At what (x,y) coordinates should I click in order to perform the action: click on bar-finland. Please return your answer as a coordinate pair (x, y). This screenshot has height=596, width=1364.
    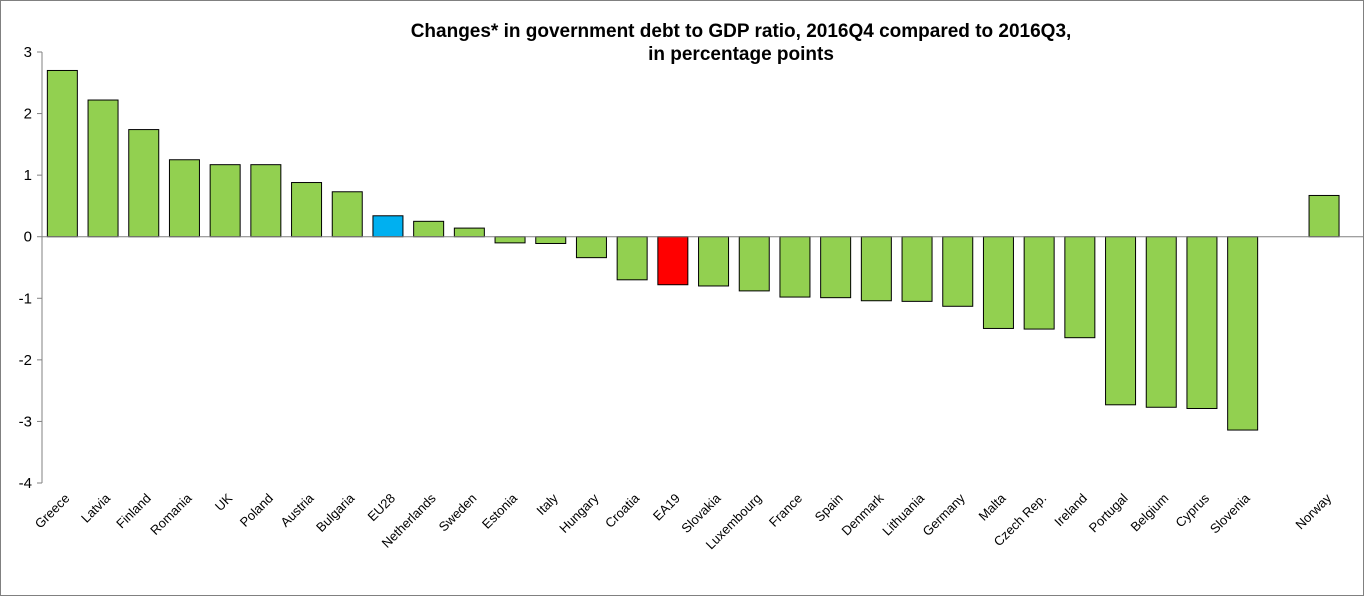
    Looking at the image, I should click on (144, 183).